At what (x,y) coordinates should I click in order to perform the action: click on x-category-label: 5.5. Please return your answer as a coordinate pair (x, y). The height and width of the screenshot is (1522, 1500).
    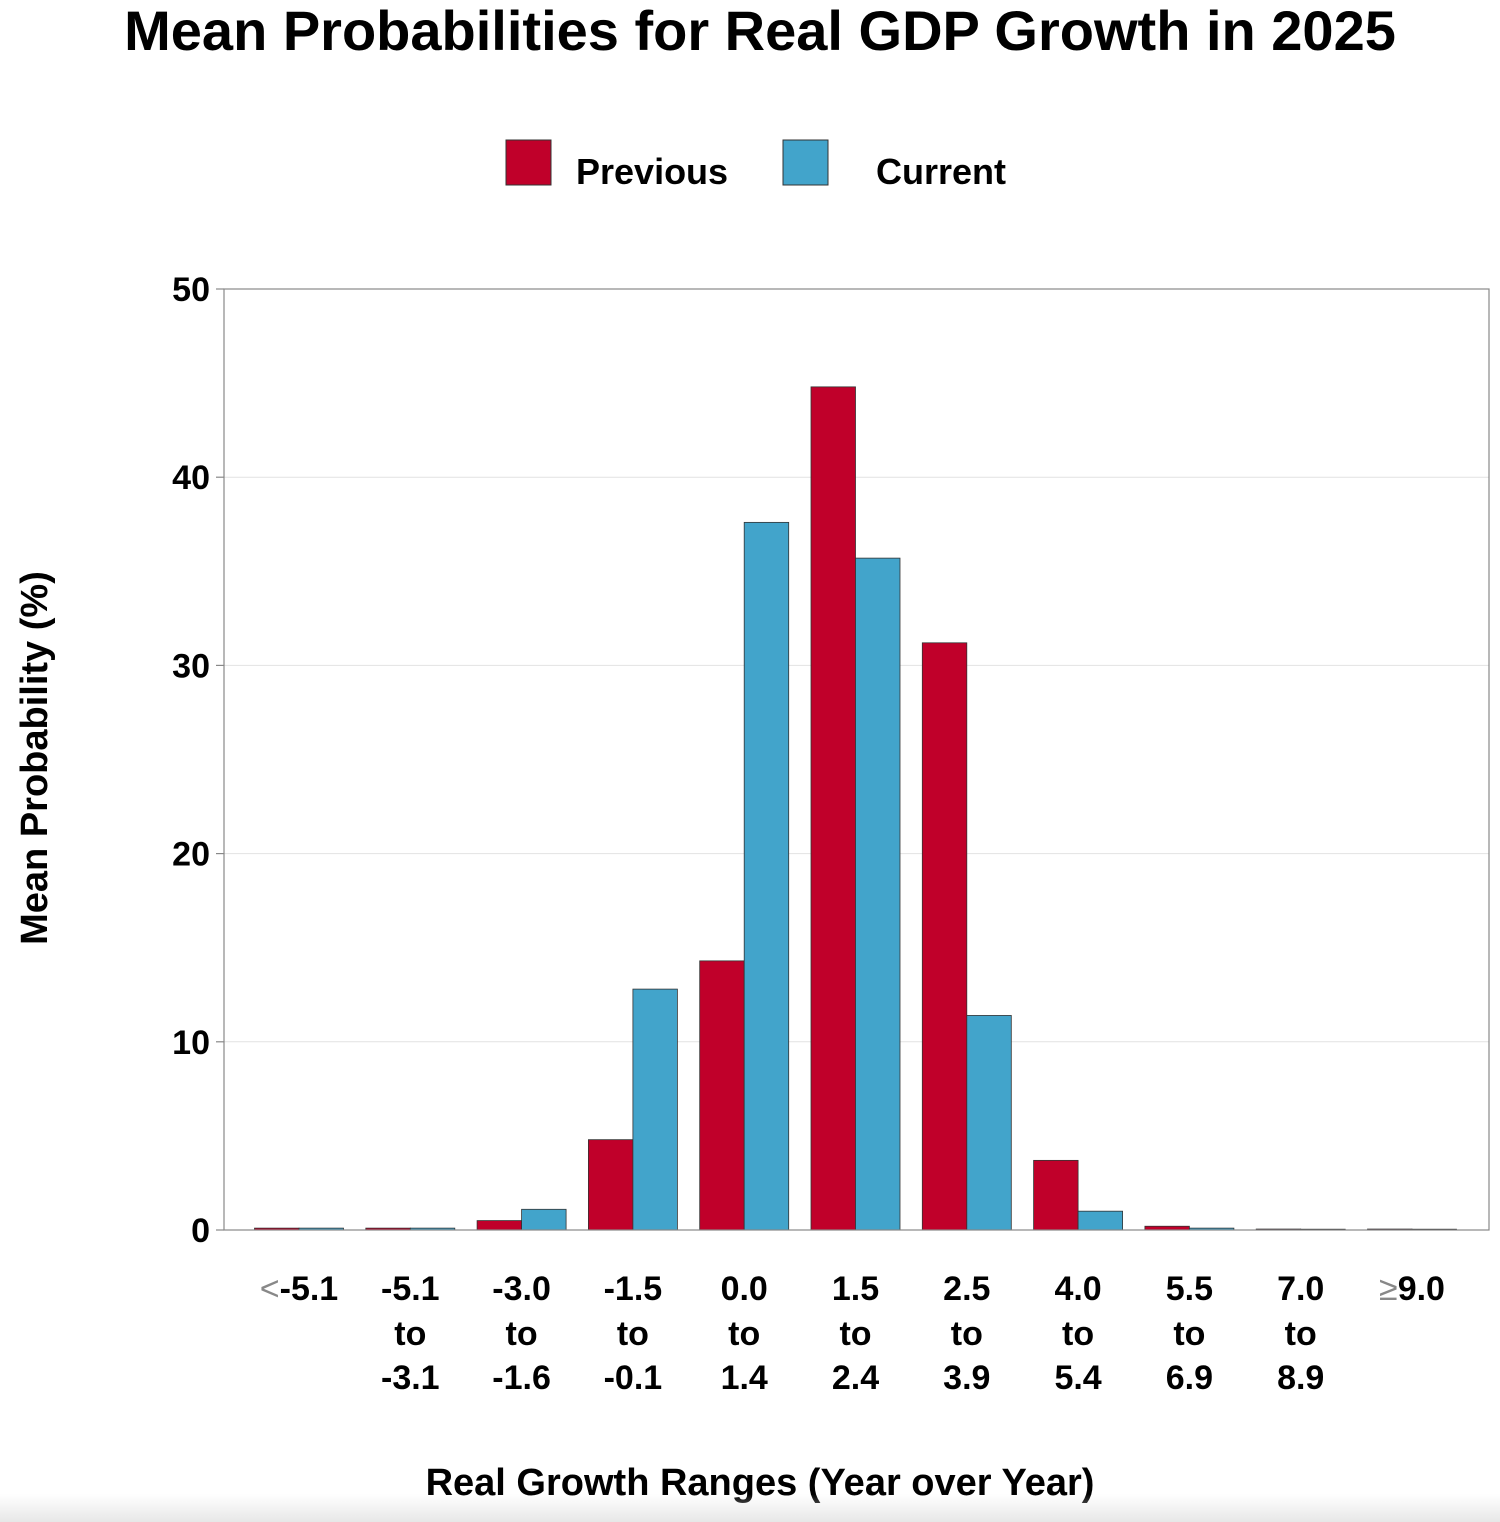
    Looking at the image, I should click on (1189, 1289).